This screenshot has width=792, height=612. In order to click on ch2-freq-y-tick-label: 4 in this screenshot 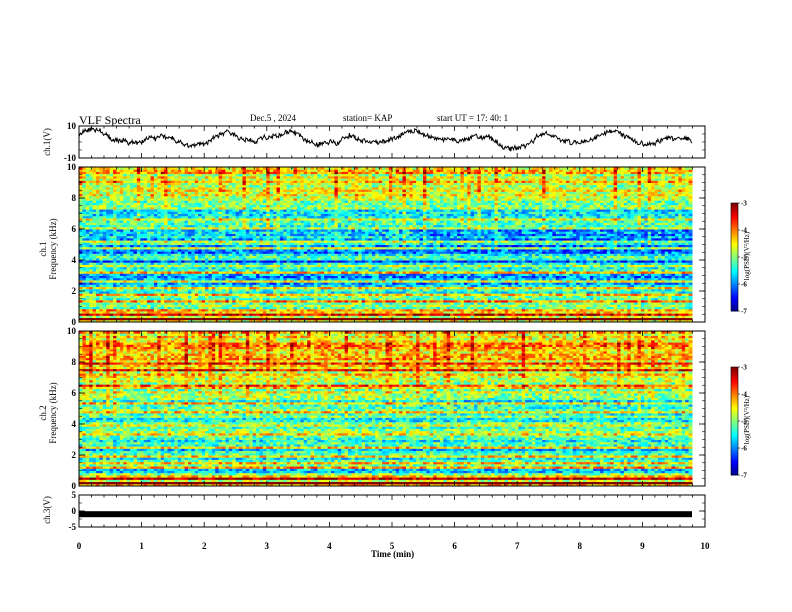, I will do `click(74, 424)`.